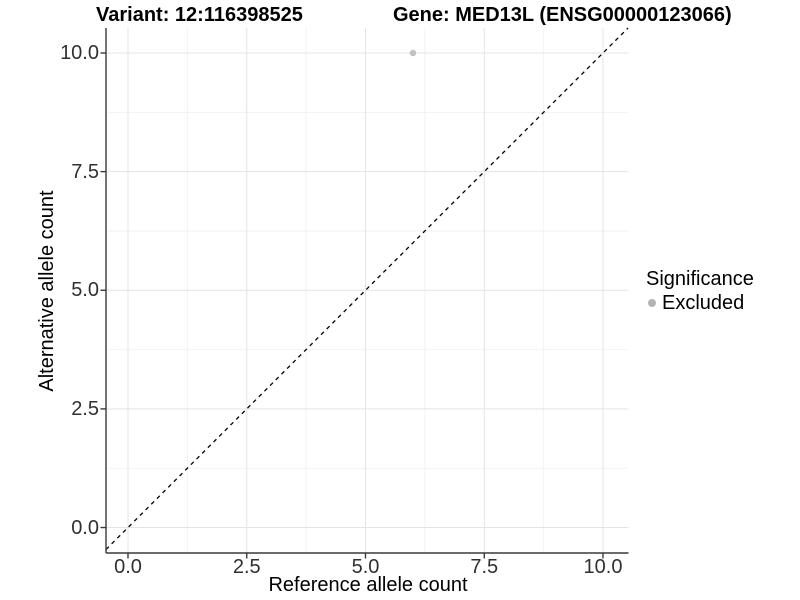 This screenshot has height=600, width=800. Describe the element at coordinates (413, 53) in the screenshot. I see `data-point` at that location.